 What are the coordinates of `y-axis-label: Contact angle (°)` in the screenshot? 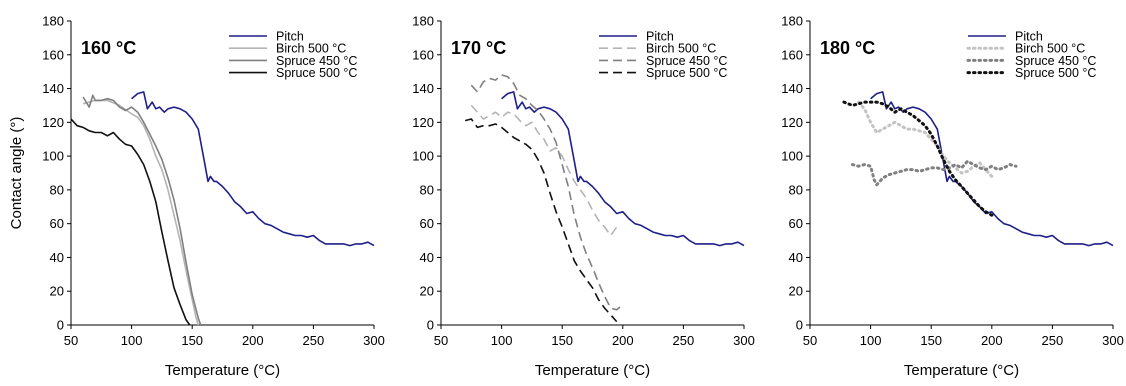 It's located at (16, 173).